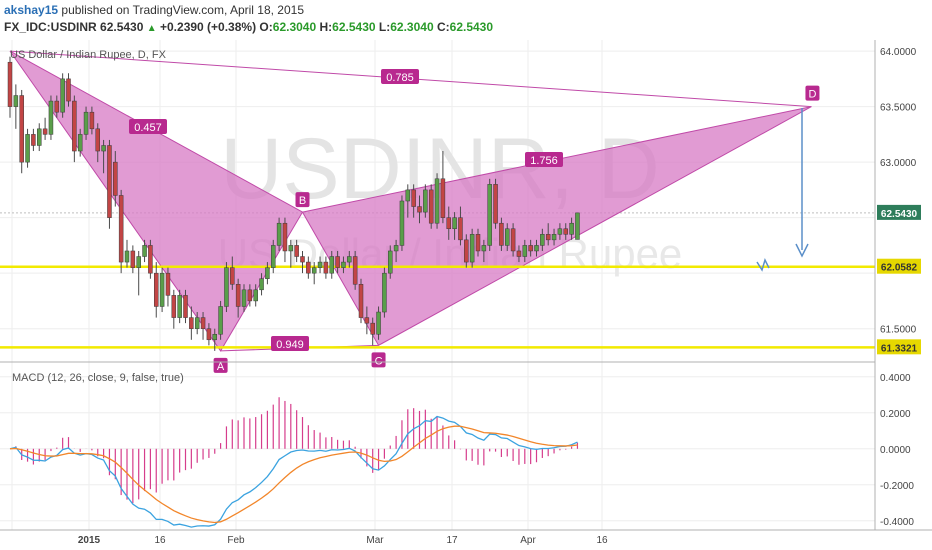 The width and height of the screenshot is (932, 550). What do you see at coordinates (782, 190) in the screenshot?
I see `projection-arrow` at bounding box center [782, 190].